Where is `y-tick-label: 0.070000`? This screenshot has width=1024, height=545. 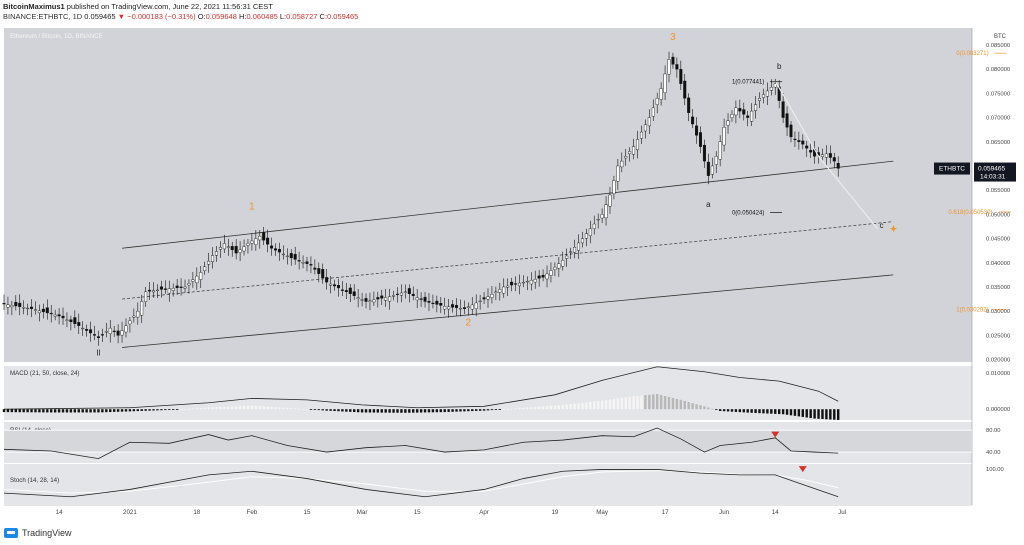 y-tick-label: 0.070000 is located at coordinates (998, 119).